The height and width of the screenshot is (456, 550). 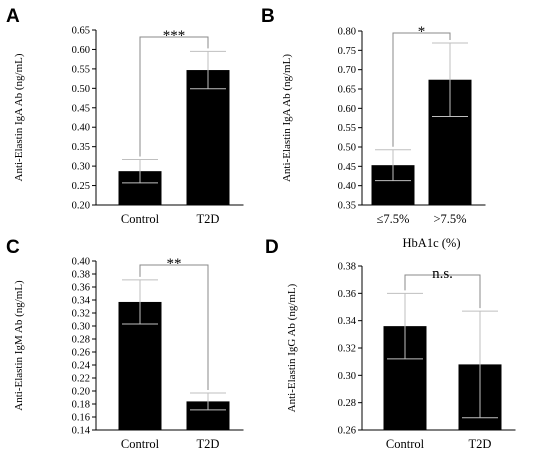 What do you see at coordinates (347, 431) in the screenshot?
I see `panel-d-ytick-label: 0.26` at bounding box center [347, 431].